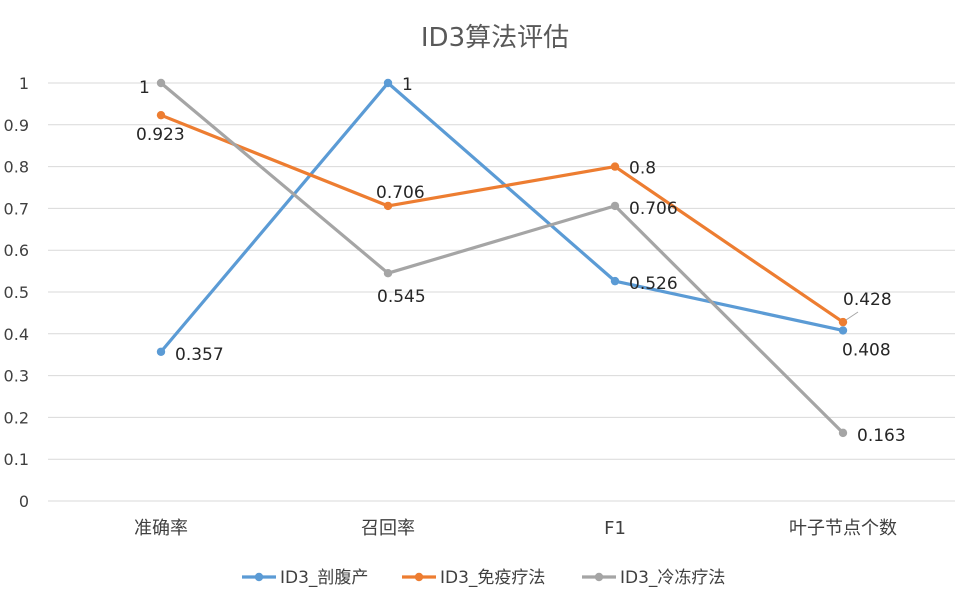 The height and width of the screenshot is (607, 976). What do you see at coordinates (24, 83) in the screenshot?
I see `y-tick-label: 1` at bounding box center [24, 83].